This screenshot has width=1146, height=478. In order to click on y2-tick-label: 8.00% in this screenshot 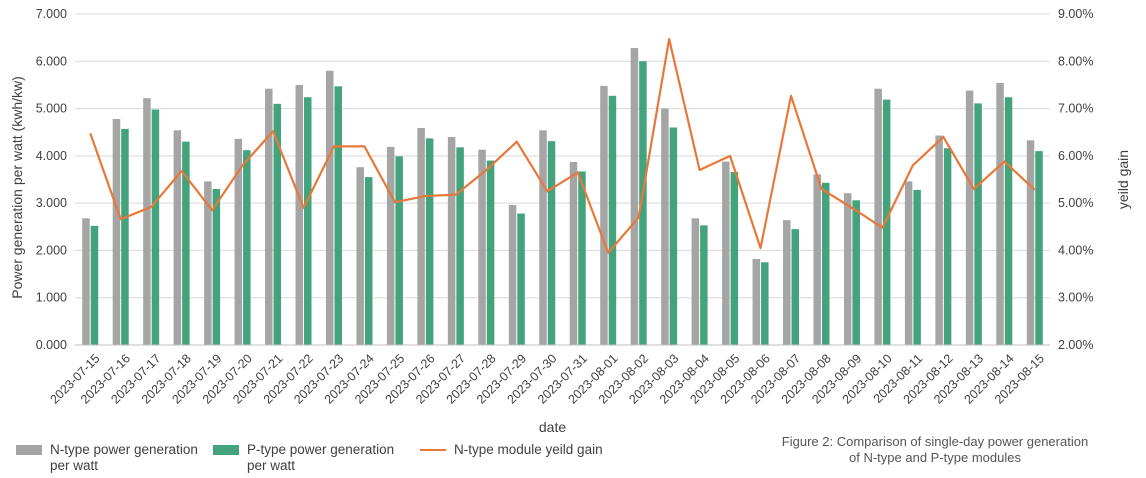, I will do `click(1075, 61)`.